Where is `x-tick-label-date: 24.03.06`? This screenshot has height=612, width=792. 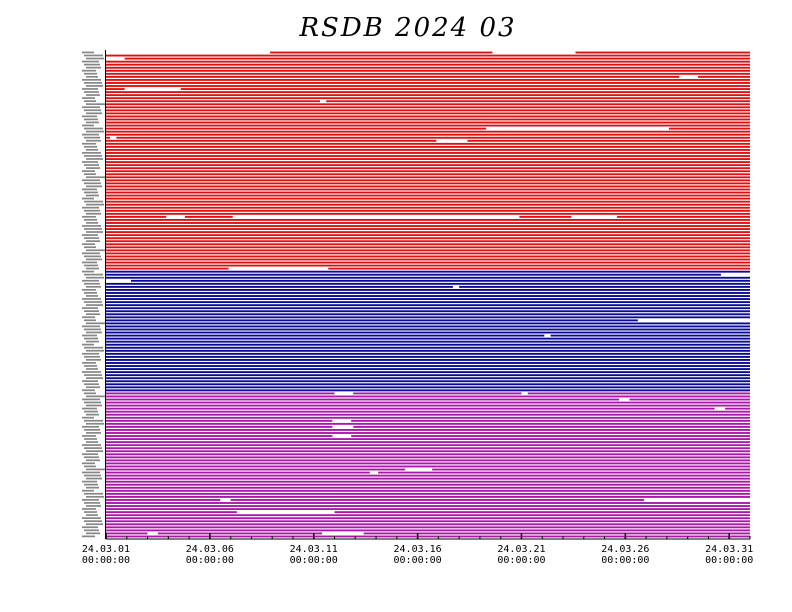 x-tick-label-date: 24.03.06 is located at coordinates (210, 549).